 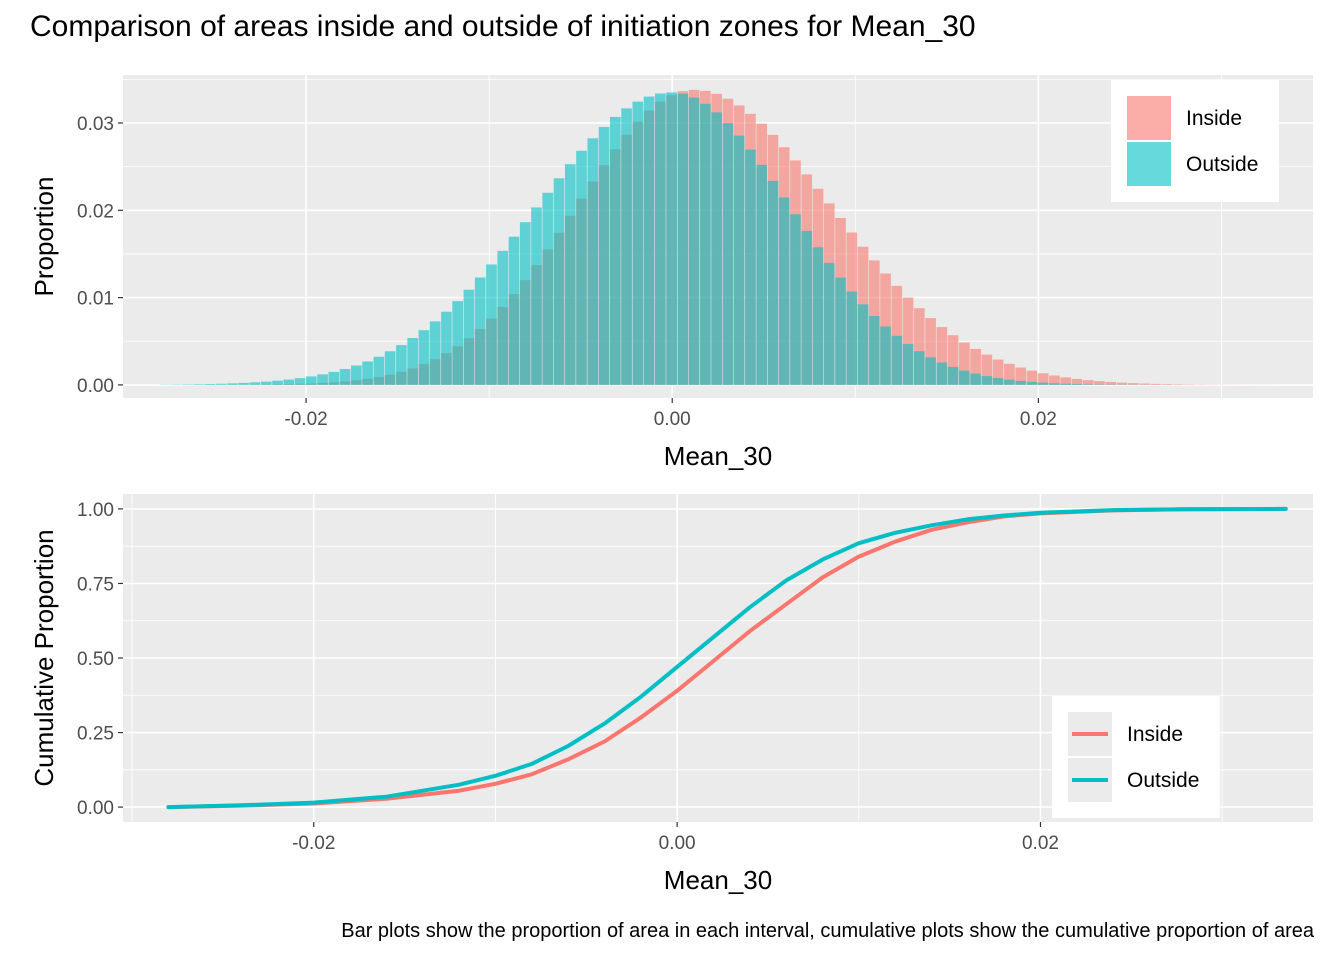 What do you see at coordinates (95, 124) in the screenshot?
I see `y-tick-label: 0.03` at bounding box center [95, 124].